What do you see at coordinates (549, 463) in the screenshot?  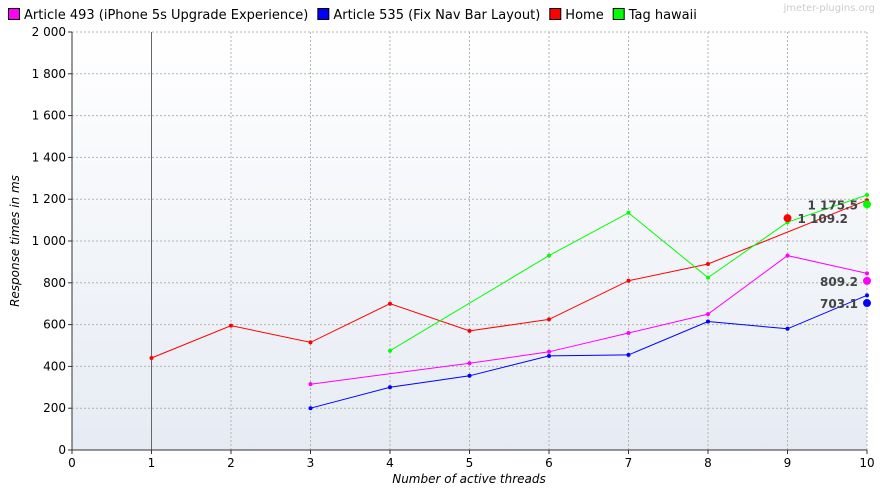 I see `x-tick-label: 6` at bounding box center [549, 463].